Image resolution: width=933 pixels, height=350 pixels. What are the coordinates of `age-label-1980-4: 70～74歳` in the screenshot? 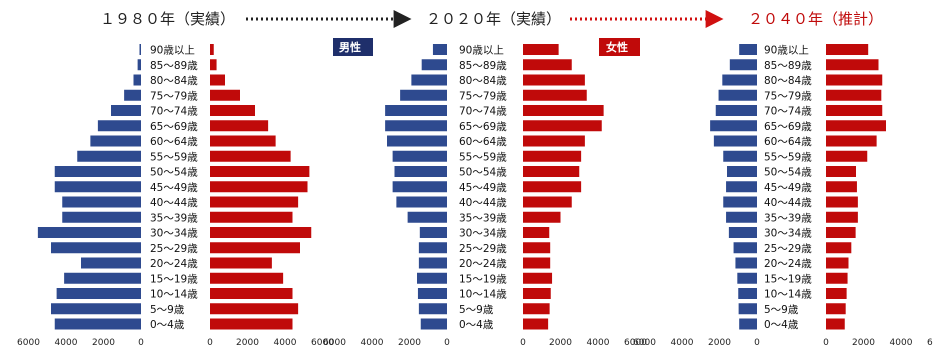 It's located at (174, 112).